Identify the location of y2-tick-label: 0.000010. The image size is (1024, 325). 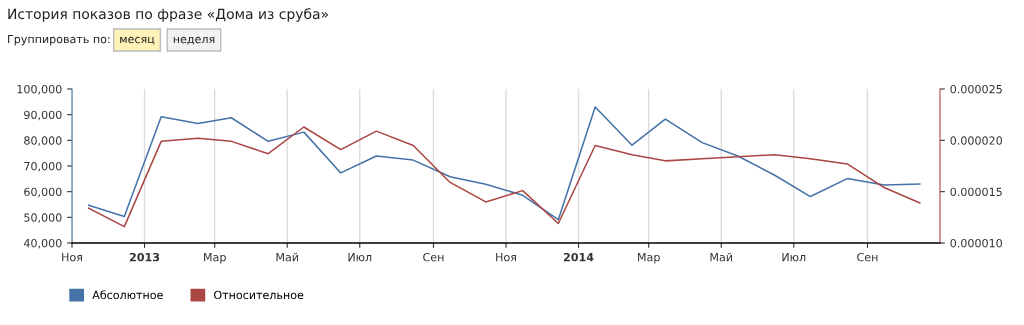
(976, 243).